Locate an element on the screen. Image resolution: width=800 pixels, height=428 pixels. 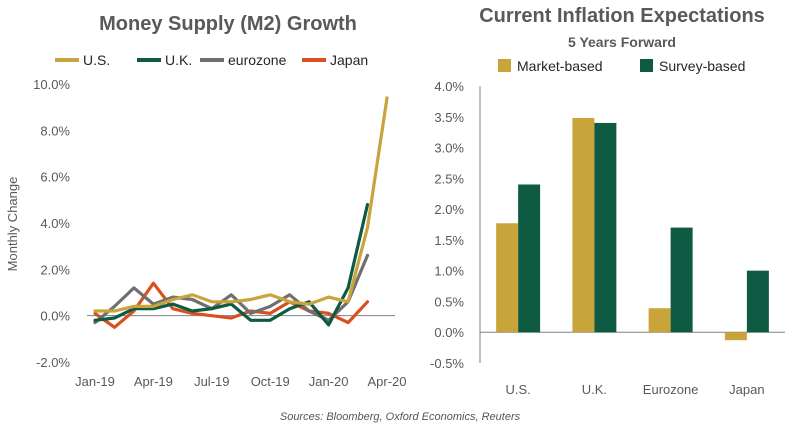
inflation-legend-label: Market-based is located at coordinates (560, 66).